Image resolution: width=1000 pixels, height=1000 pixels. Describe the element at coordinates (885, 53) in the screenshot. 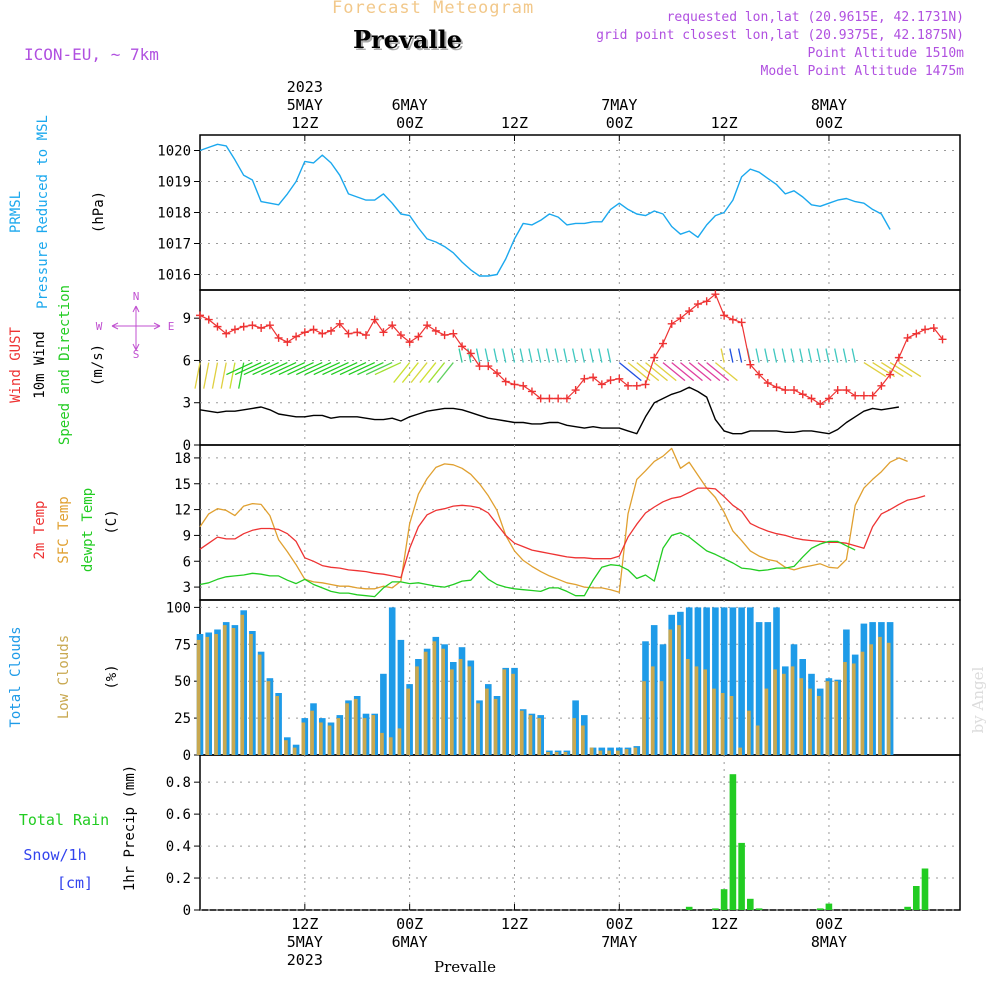

I see `point-altitude: Point Altitude 1510m` at that location.